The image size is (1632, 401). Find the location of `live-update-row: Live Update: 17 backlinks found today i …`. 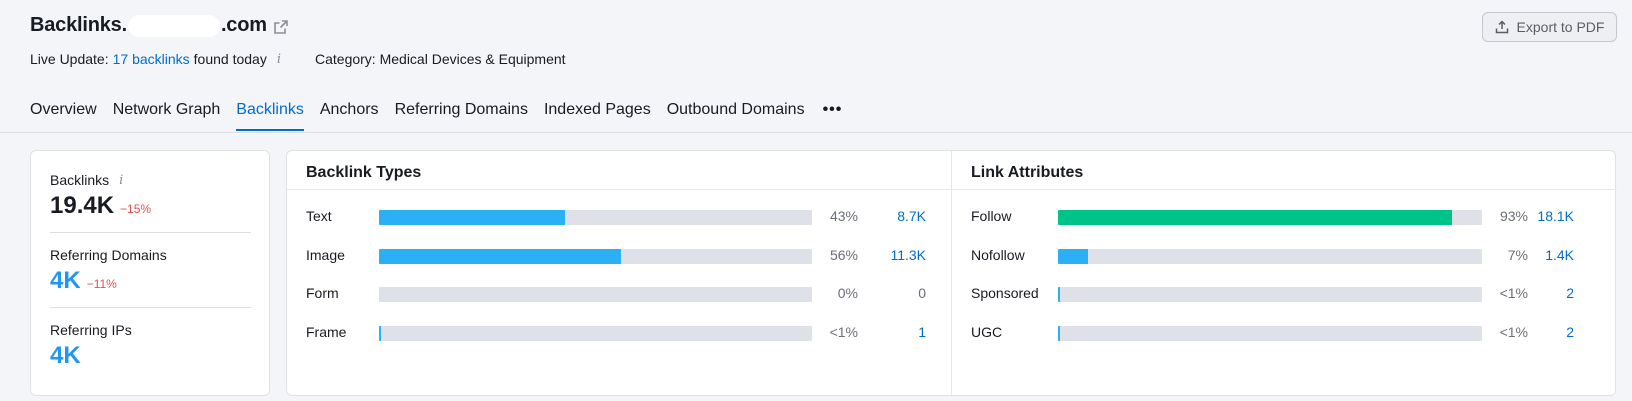

live-update-row: Live Update: 17 backlinks found today i … is located at coordinates (298, 59).